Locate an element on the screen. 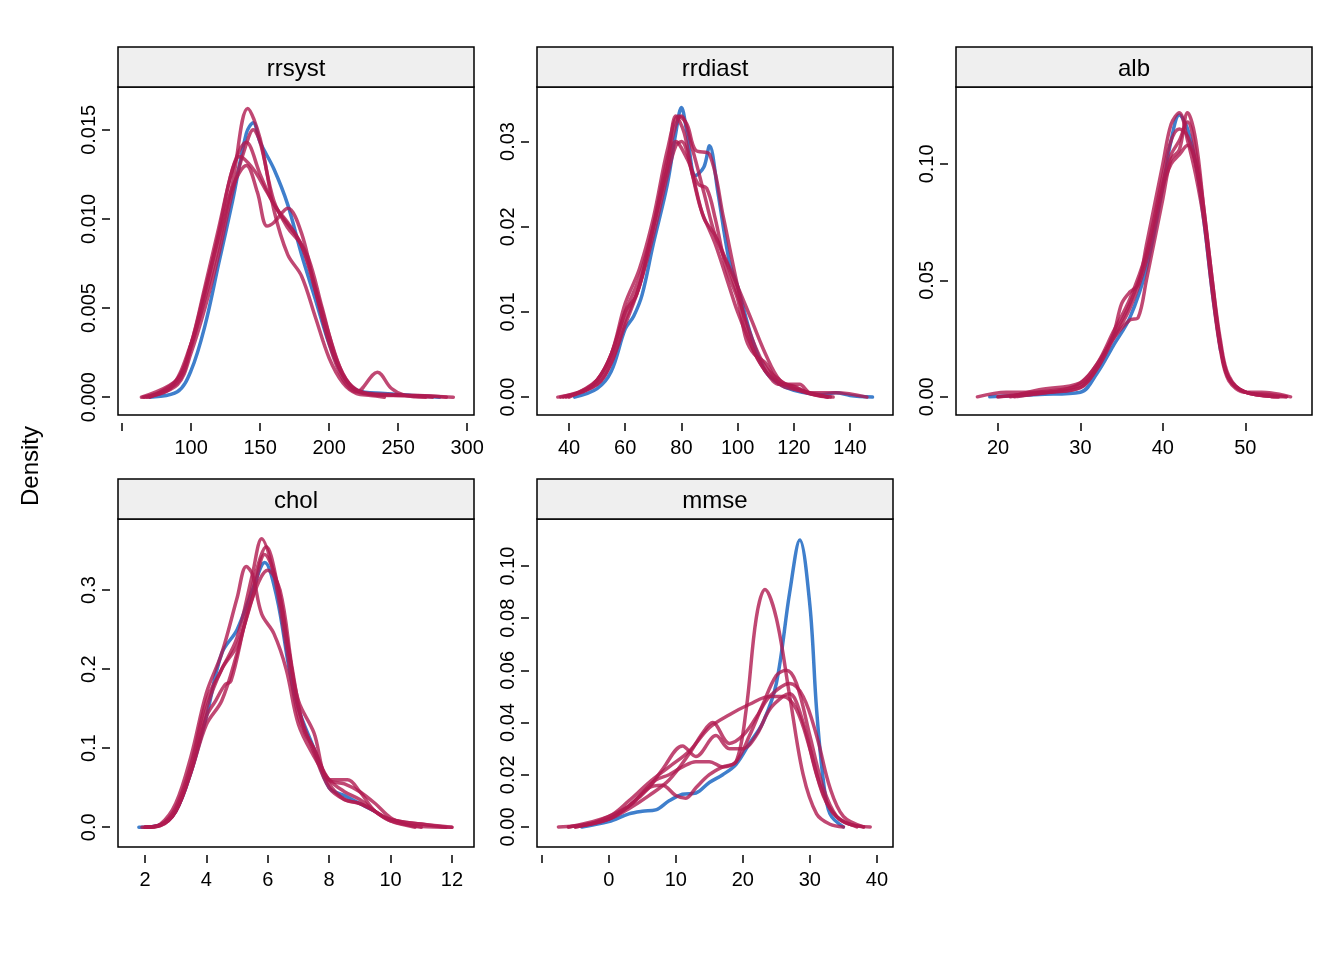 The width and height of the screenshot is (1344, 960). y-tick-label: 0.08 is located at coordinates (507, 618).